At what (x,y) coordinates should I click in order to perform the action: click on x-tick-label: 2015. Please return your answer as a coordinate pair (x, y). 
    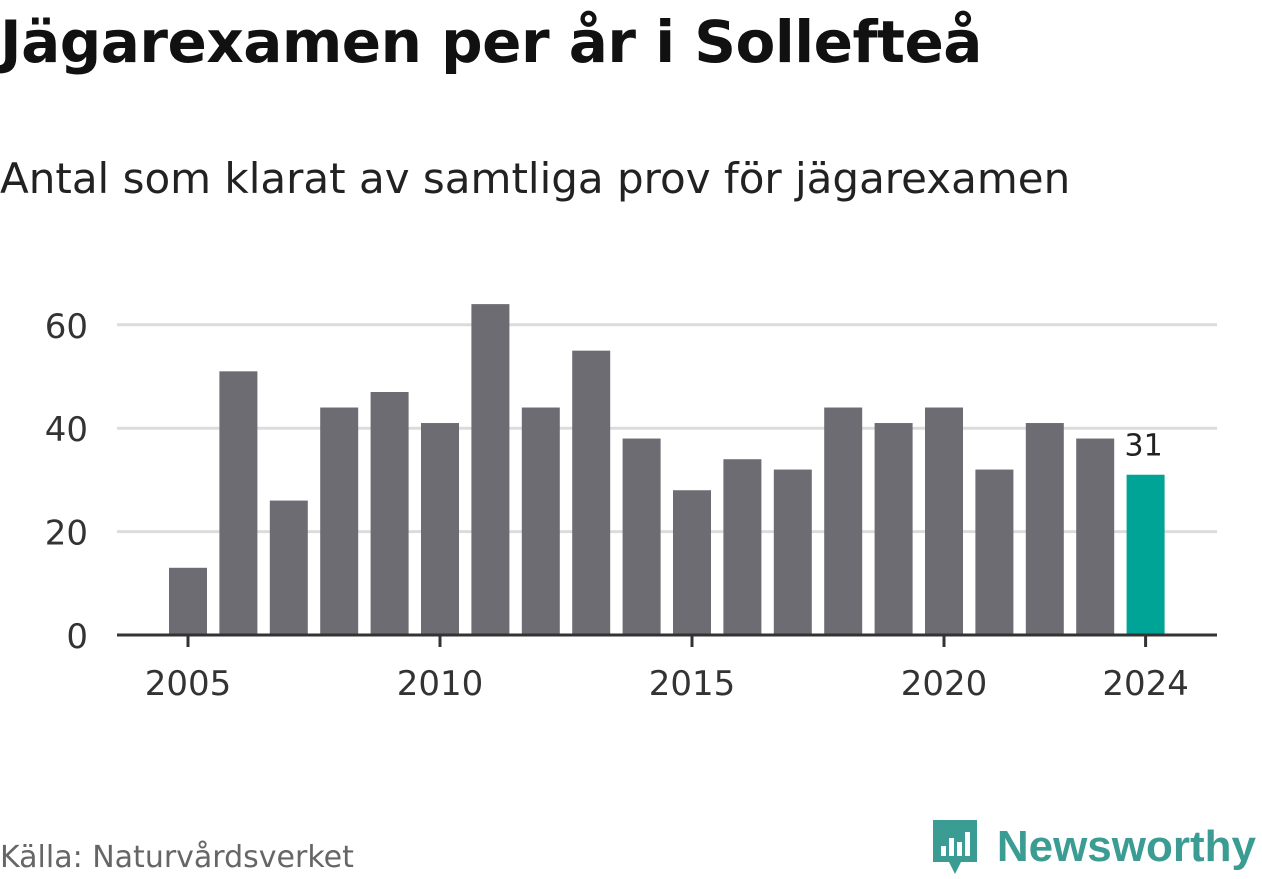
    Looking at the image, I should click on (692, 684).